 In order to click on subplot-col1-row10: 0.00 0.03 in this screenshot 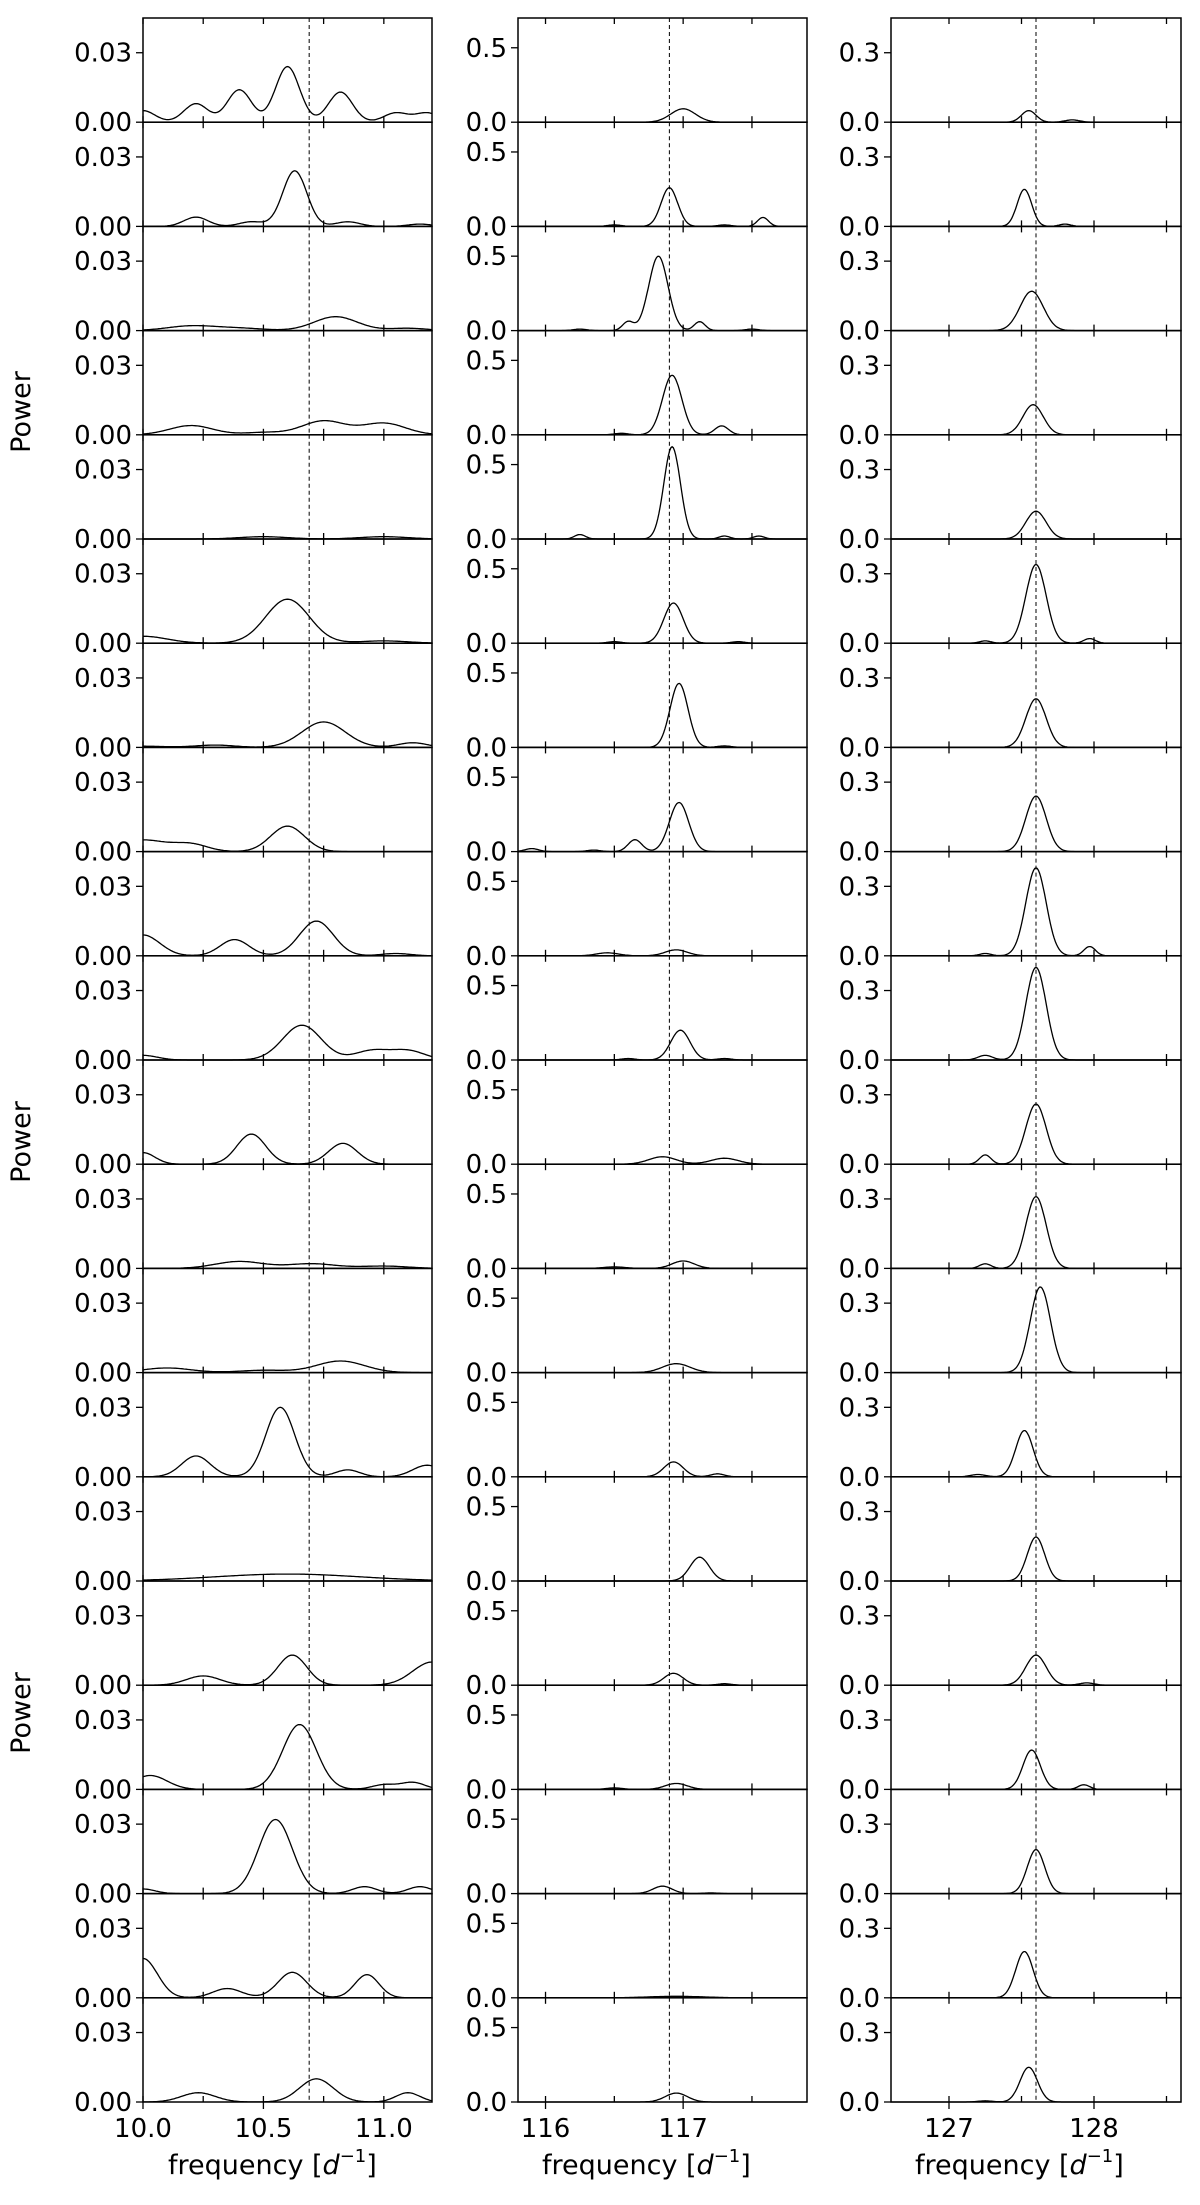, I will do `click(253, 1015)`.